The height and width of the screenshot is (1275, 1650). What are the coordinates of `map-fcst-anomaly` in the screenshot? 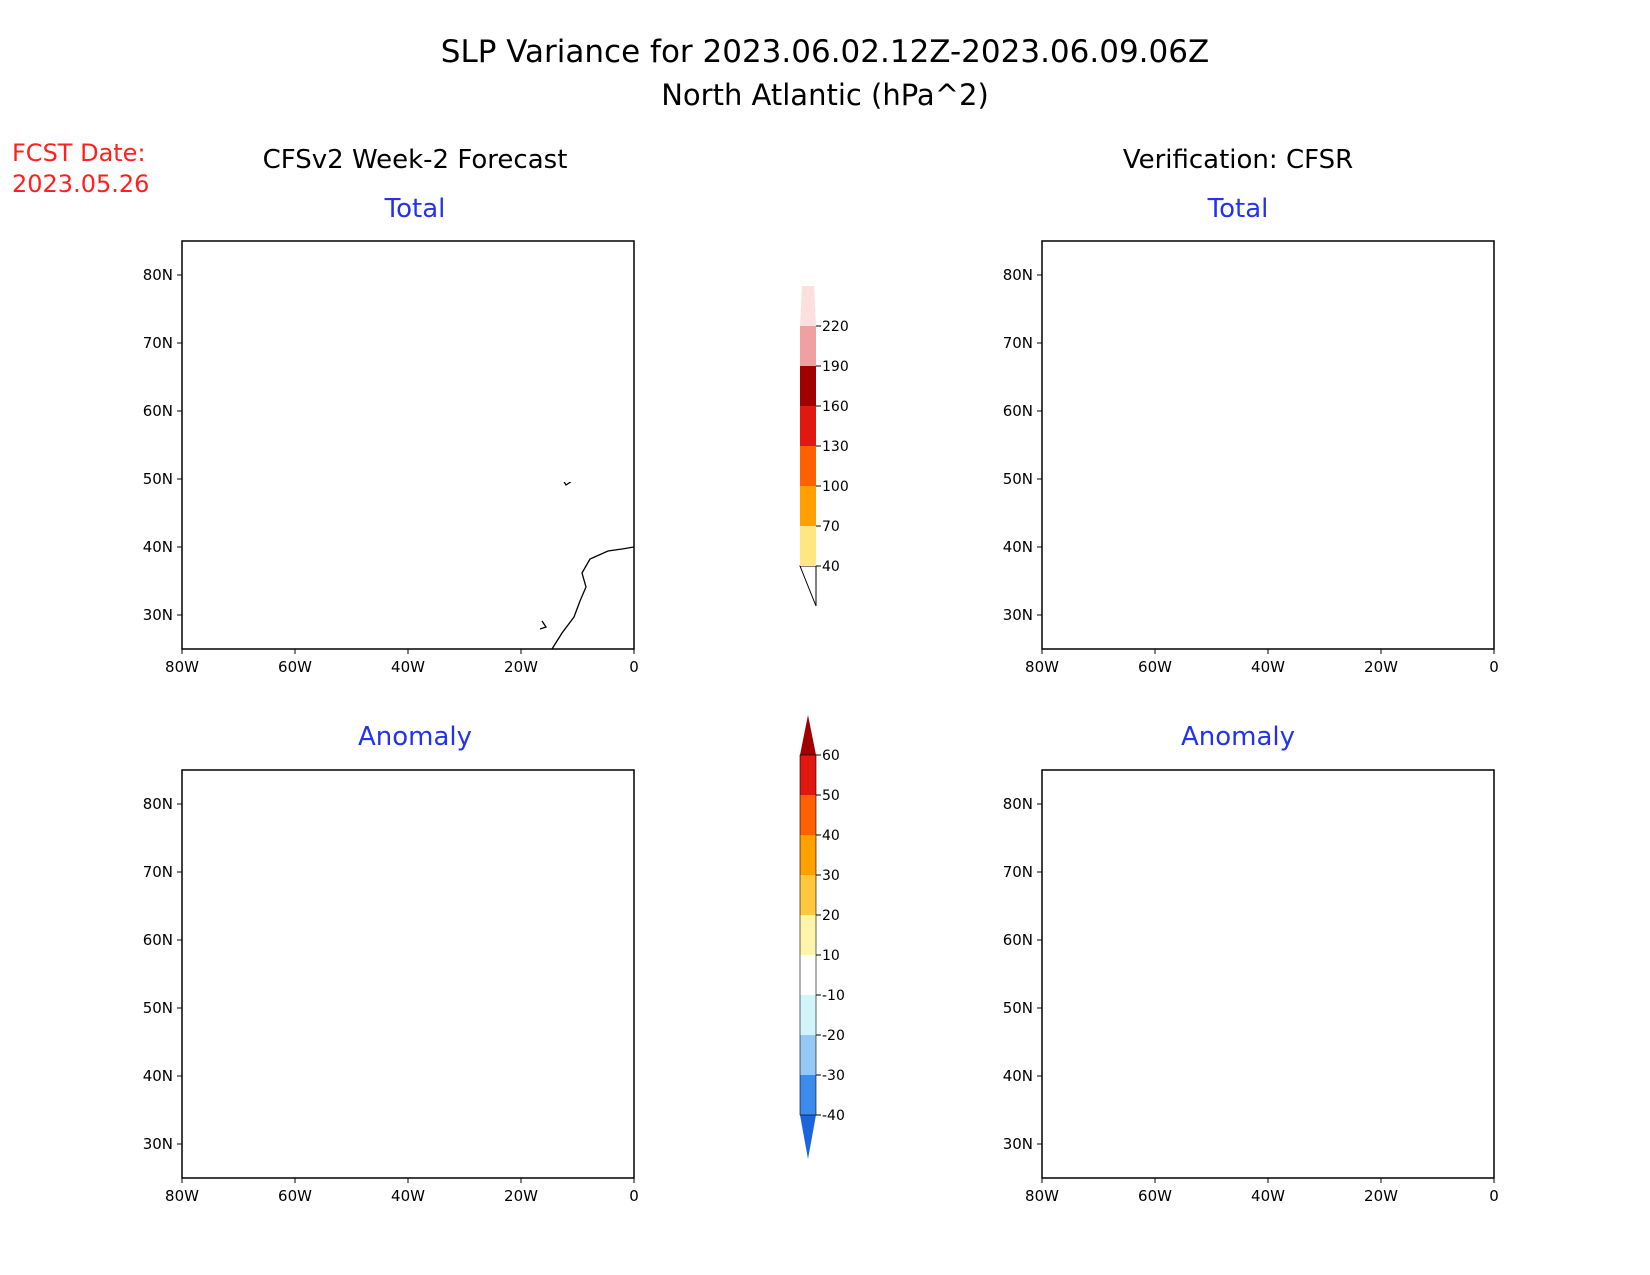 It's located at (408, 974).